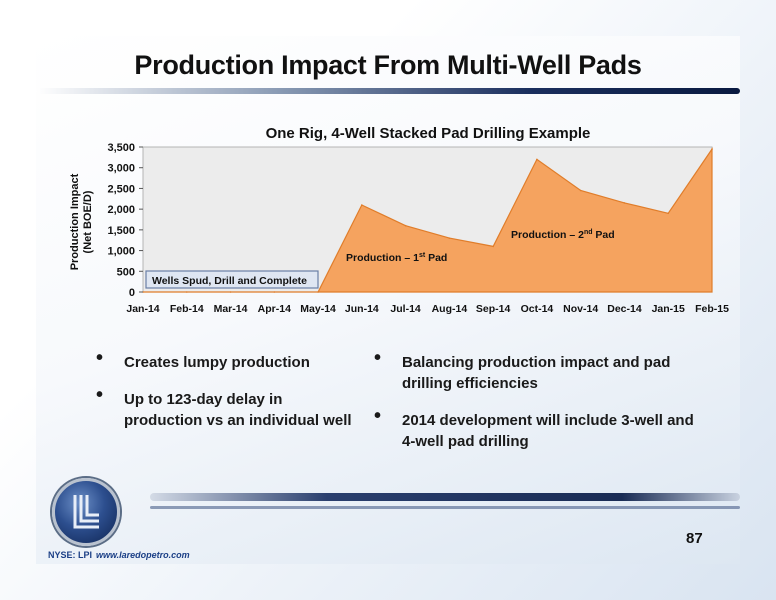  Describe the element at coordinates (70, 555) in the screenshot. I see `stock-ticker: NYSE: LPI` at that location.